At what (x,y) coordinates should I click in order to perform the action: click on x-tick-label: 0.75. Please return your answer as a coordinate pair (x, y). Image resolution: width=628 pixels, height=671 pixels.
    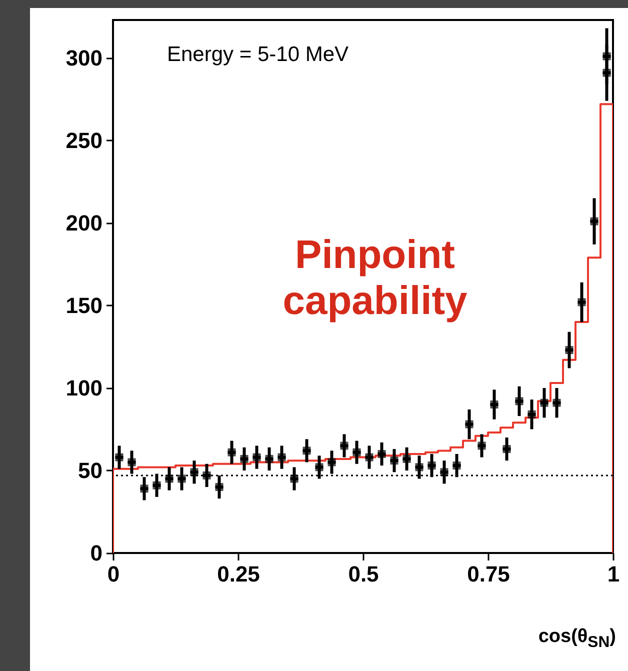
    Looking at the image, I should click on (488, 574).